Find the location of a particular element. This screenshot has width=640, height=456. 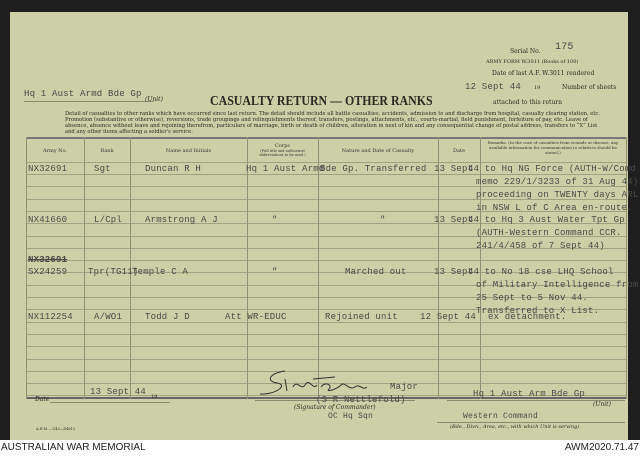

col-name: Name and Initials is located at coordinates (188, 151).